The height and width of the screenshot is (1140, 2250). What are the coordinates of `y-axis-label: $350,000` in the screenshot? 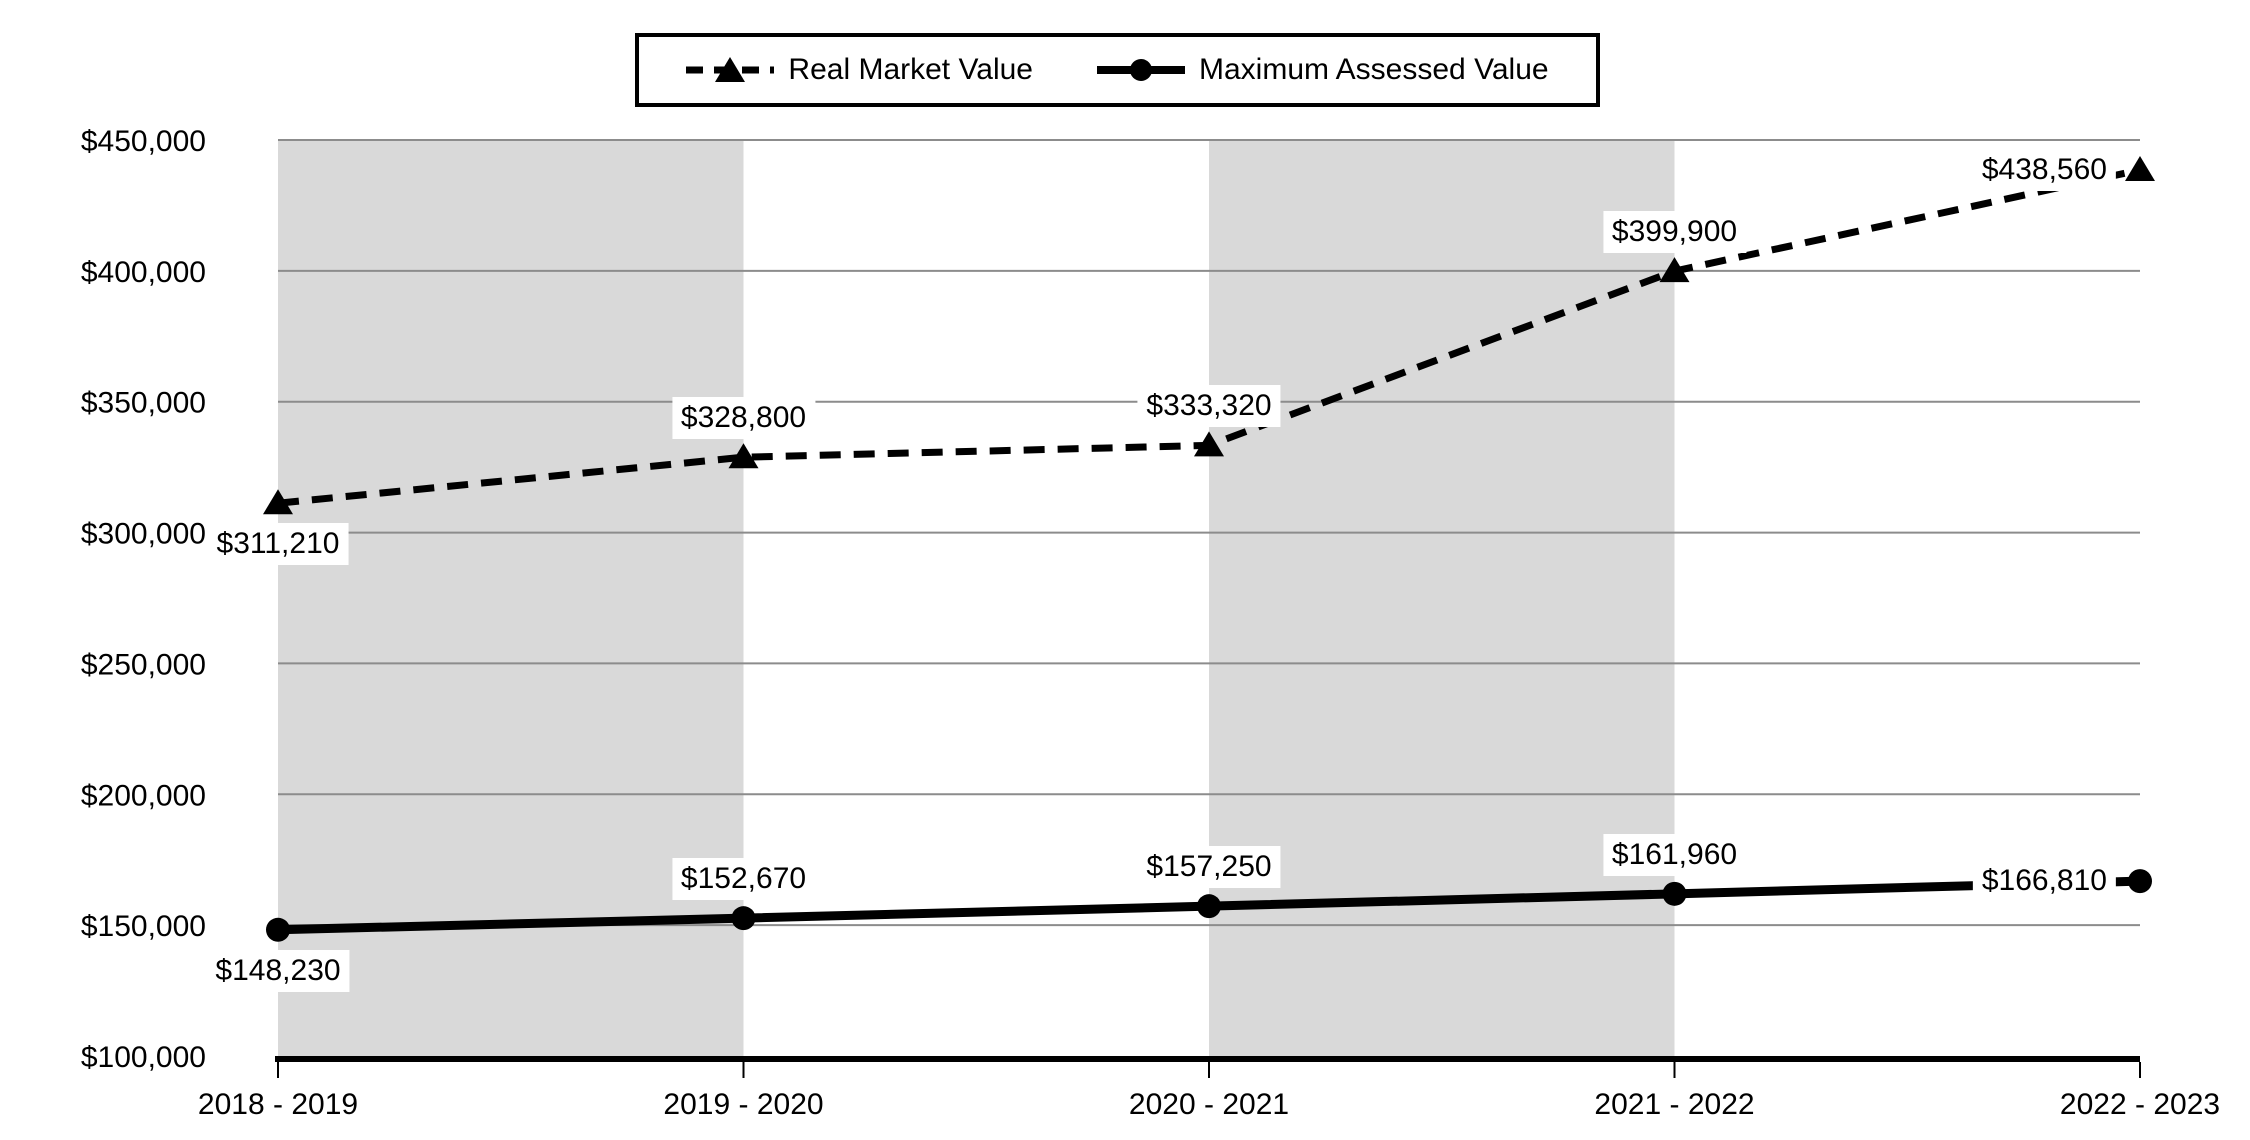 It's located at (143, 403).